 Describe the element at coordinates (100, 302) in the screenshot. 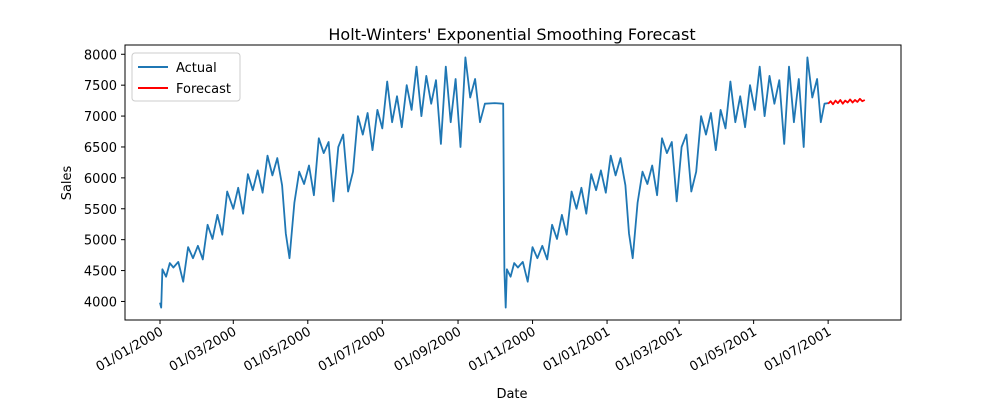

I see `y-tick-label: 4000` at that location.